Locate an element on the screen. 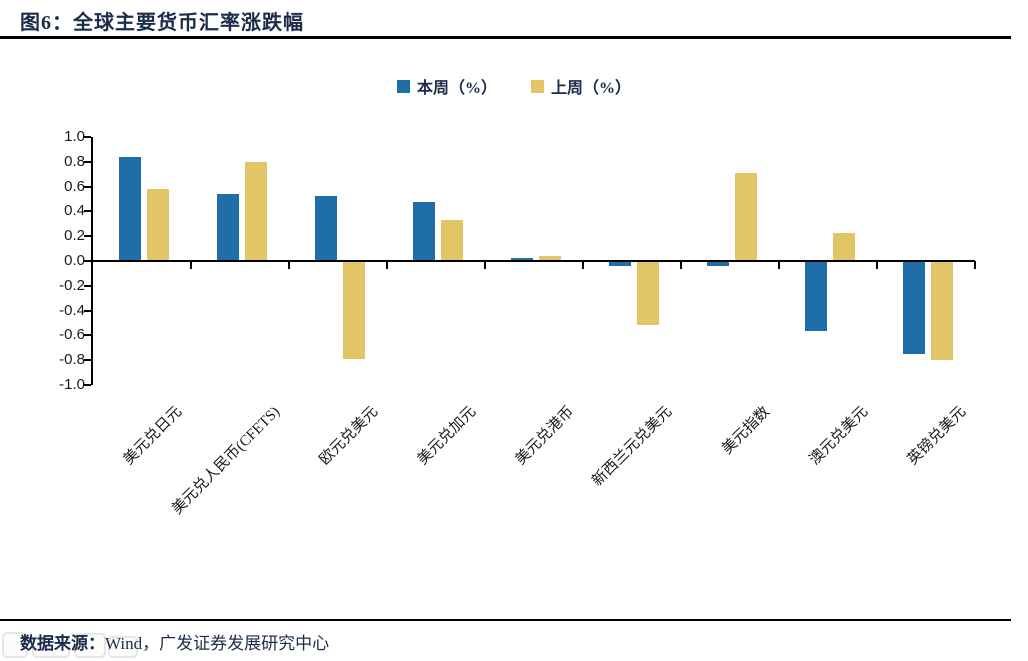  x-axis-category-label: 澳元兑美元 is located at coordinates (839, 436).